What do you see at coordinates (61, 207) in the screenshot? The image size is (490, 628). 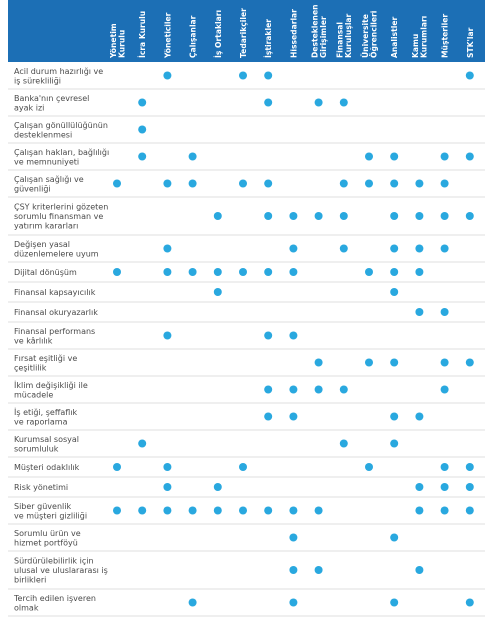 I see `row-label: ÇSY kriterlerini gözeten` at bounding box center [61, 207].